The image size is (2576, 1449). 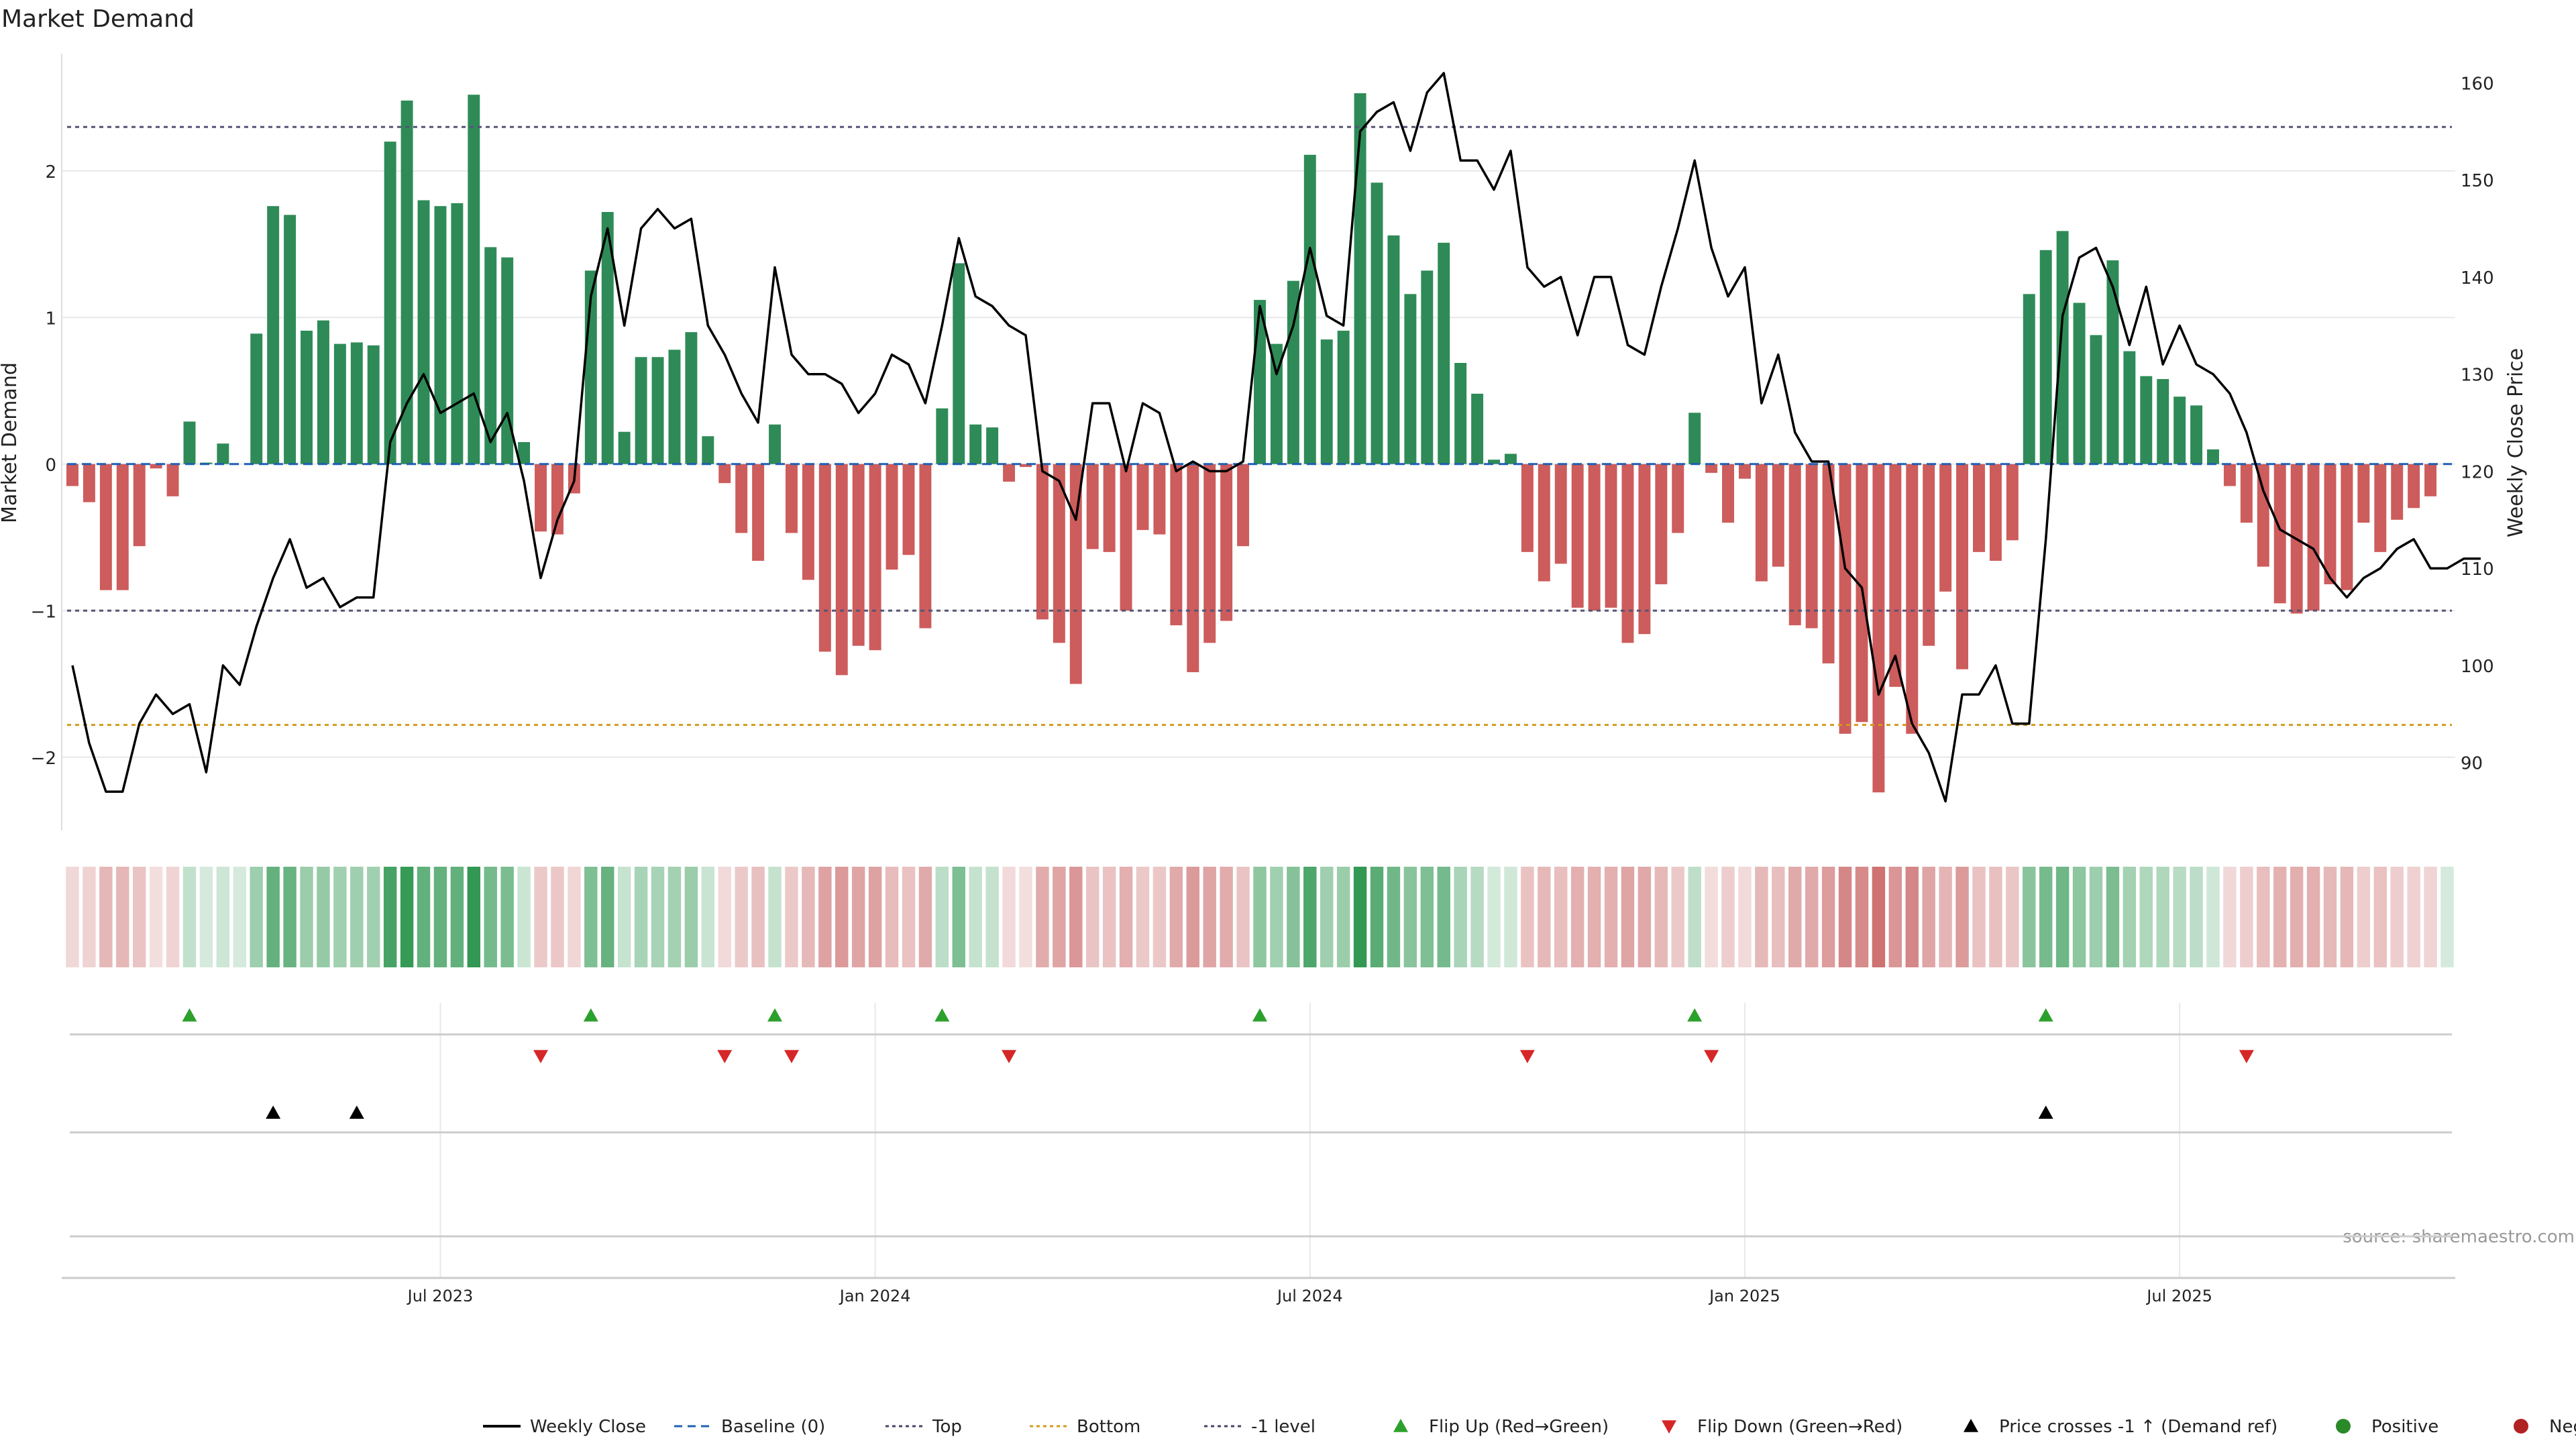 What do you see at coordinates (773, 1427) in the screenshot?
I see `legend-label: Baseline (0)` at bounding box center [773, 1427].